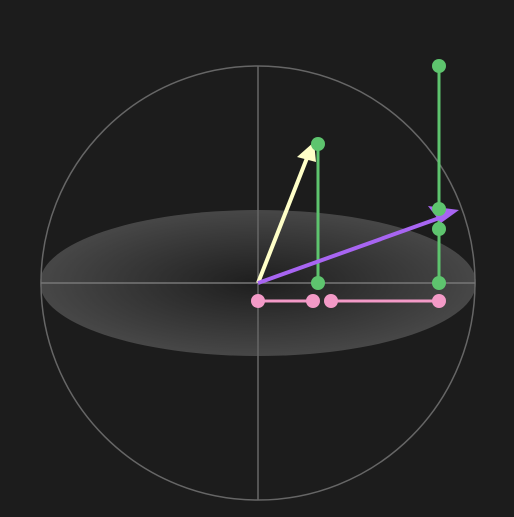  I want to click on green-points, so click(378, 174).